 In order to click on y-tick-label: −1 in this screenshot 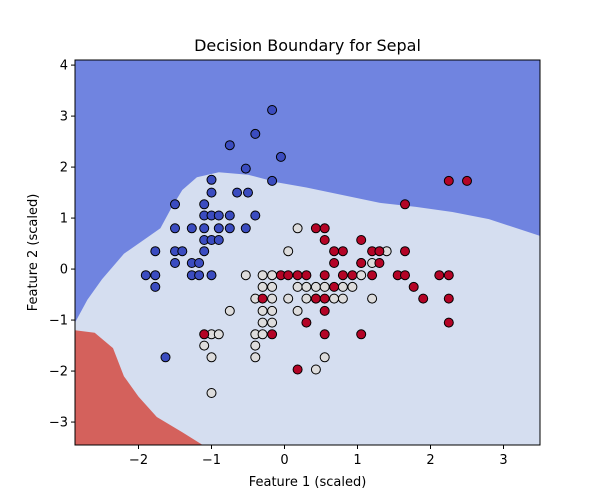, I will do `click(58, 321)`.